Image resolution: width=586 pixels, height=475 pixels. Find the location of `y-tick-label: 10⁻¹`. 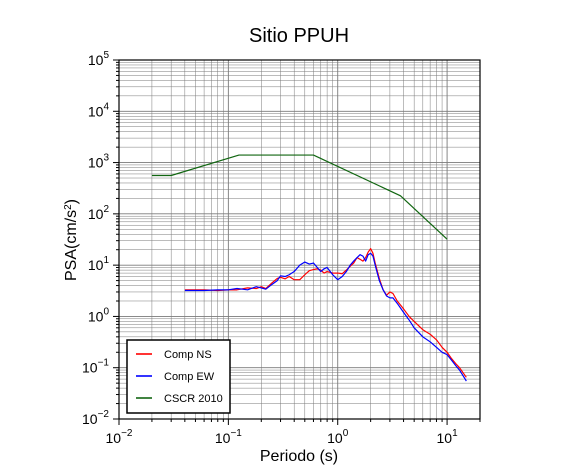

y-tick-label: 10⁻¹ is located at coordinates (95, 367).